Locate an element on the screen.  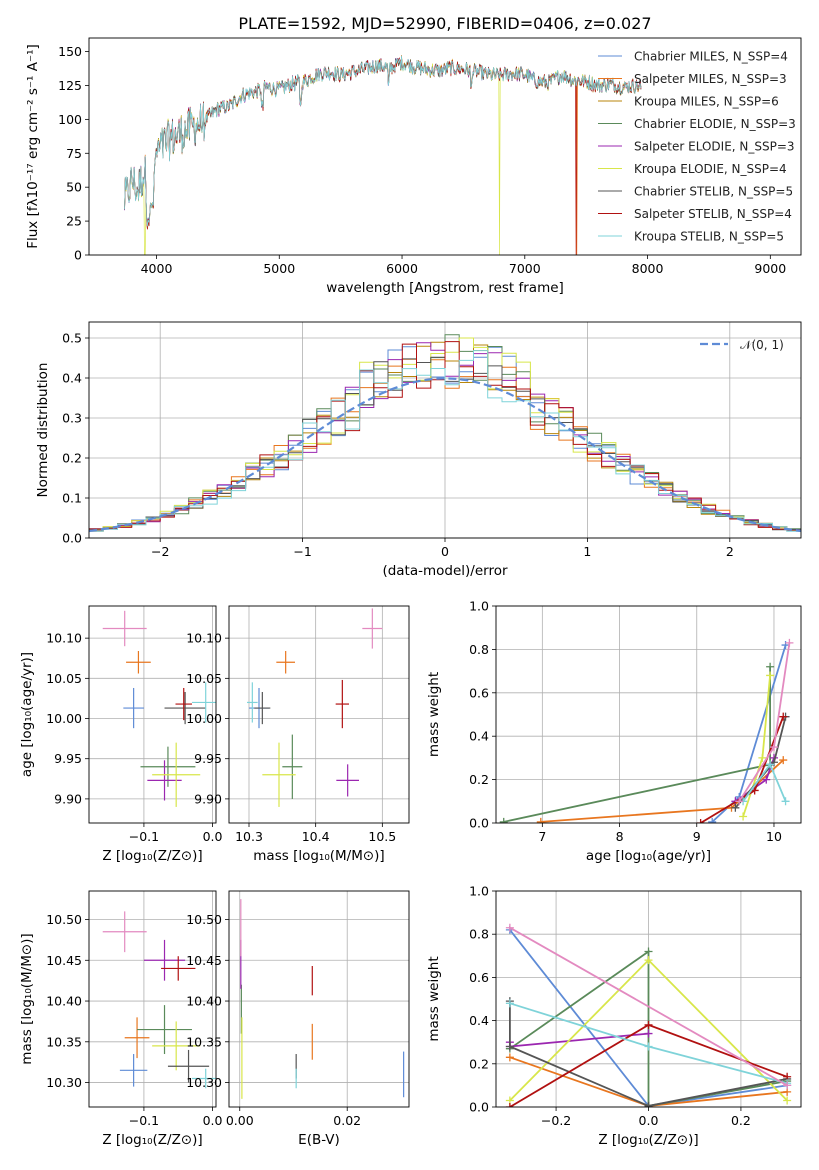
y-tick-label: 10.10 is located at coordinates (64, 638).